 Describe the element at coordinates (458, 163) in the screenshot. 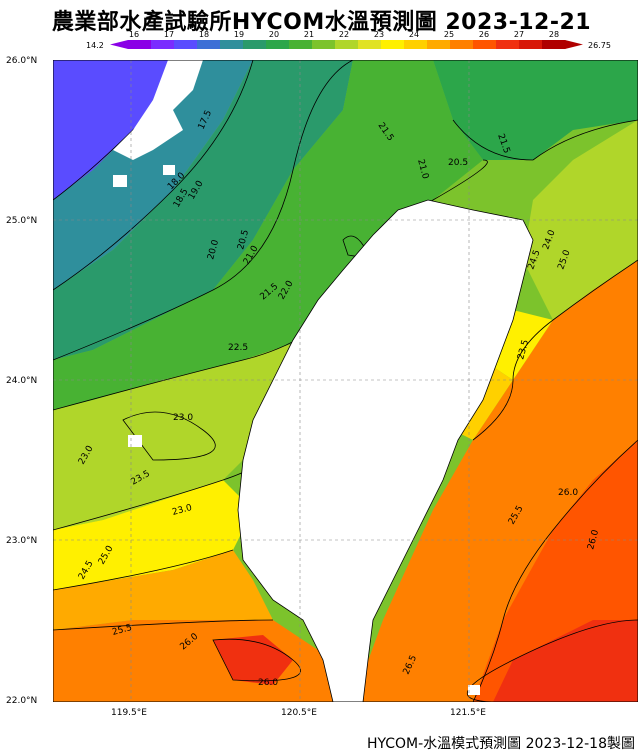

I see `contour-label: 20.5` at that location.